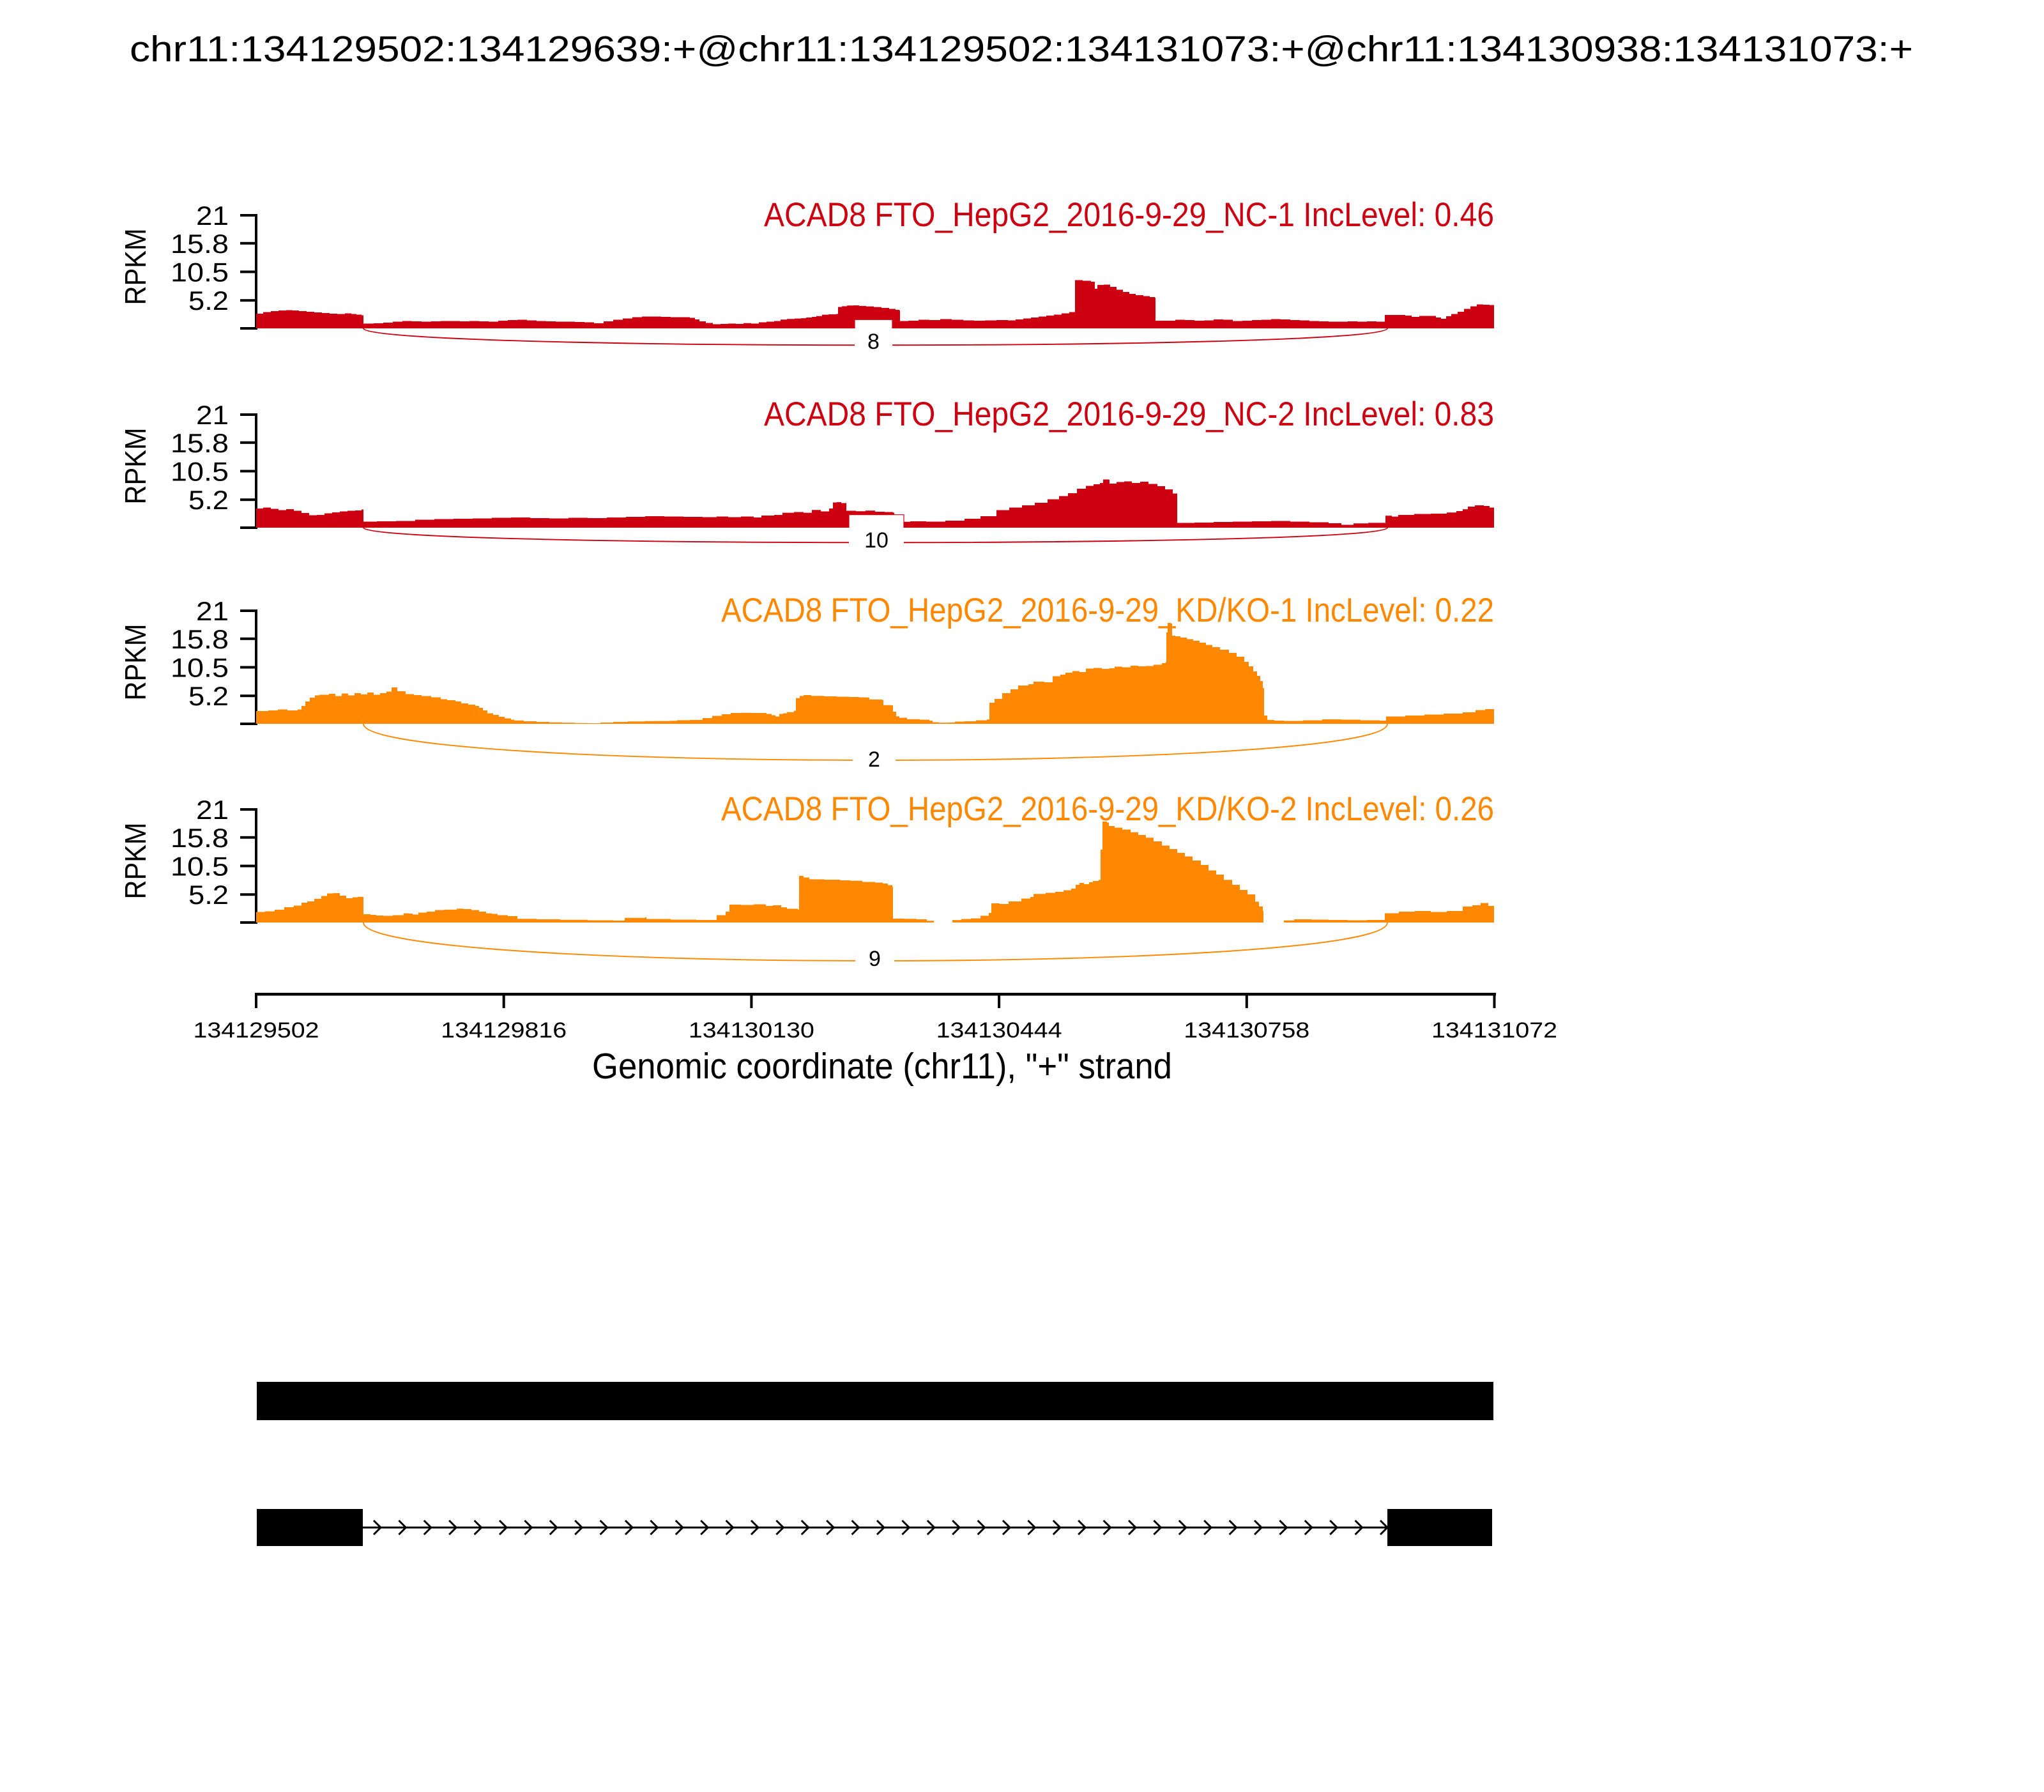 This screenshot has width=2044, height=1792. Describe the element at coordinates (874, 342) in the screenshot. I see `svg-text: 8` at that location.